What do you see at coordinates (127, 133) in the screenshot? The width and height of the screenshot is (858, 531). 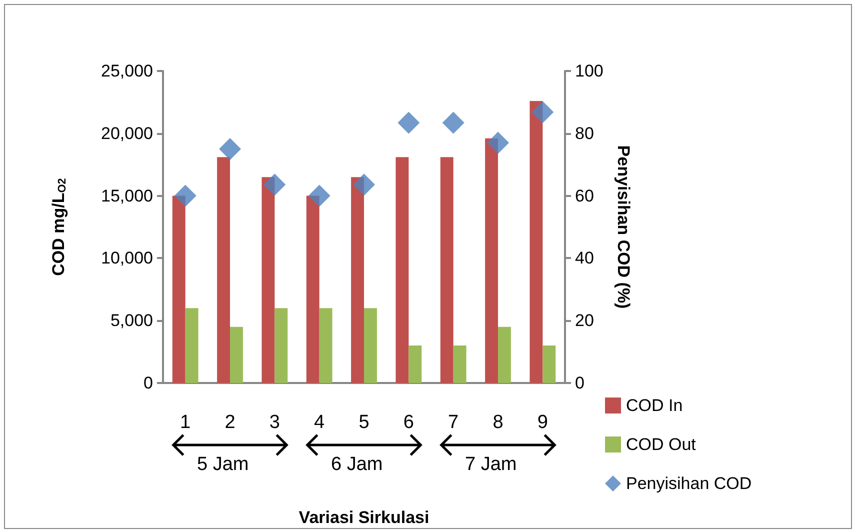 I see `y-tick-label: 20,000` at bounding box center [127, 133].